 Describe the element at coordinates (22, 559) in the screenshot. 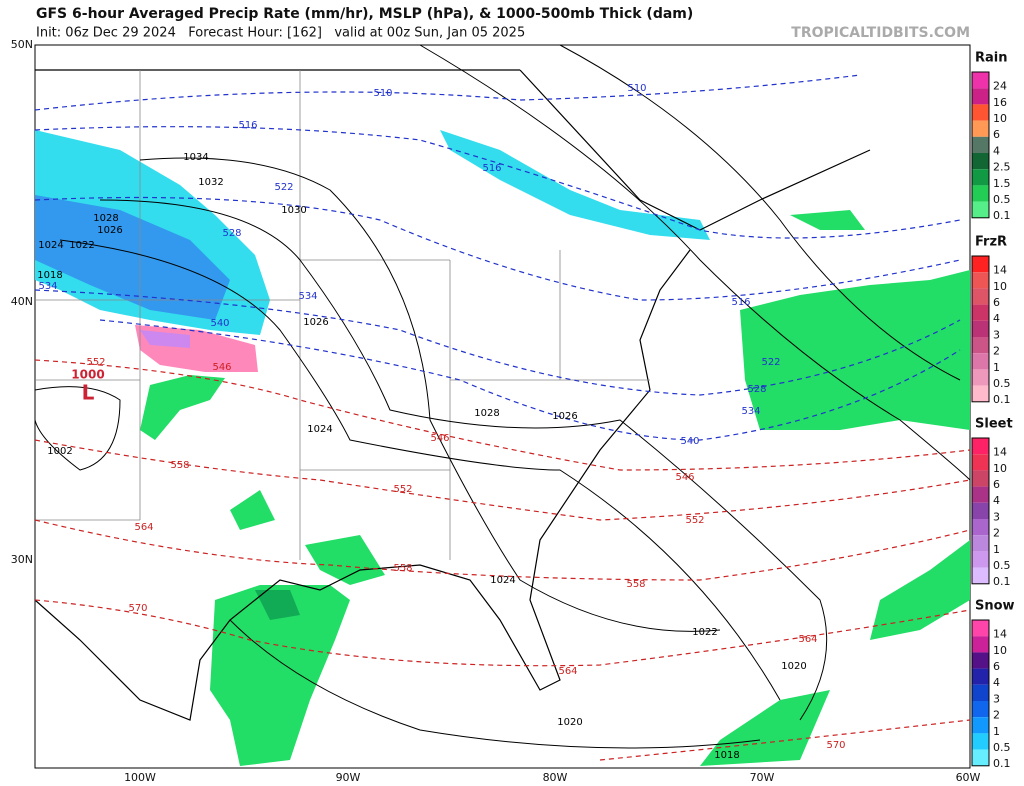

I see `latitude-label: 30N` at that location.